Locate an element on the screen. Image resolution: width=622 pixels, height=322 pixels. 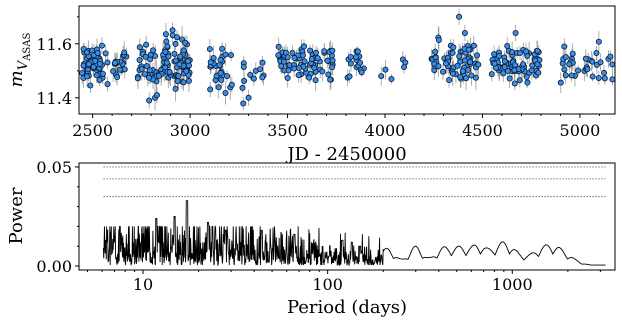
bottom-x-axis-label: Period (days) is located at coordinates (347, 307).